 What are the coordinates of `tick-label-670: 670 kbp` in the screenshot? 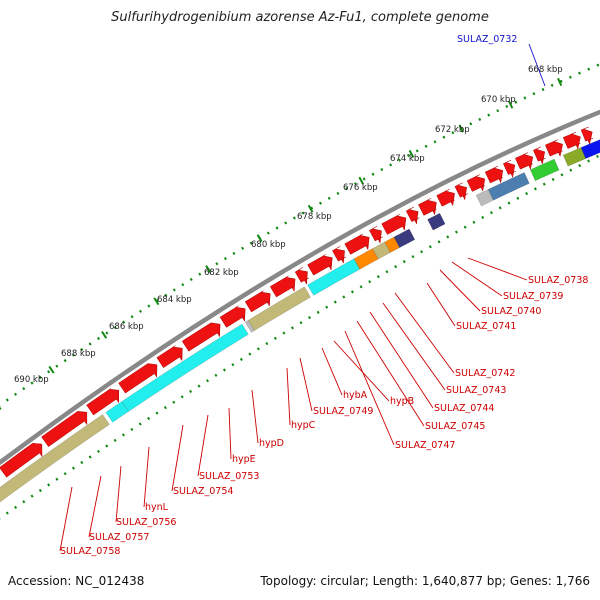 It's located at (498, 100).